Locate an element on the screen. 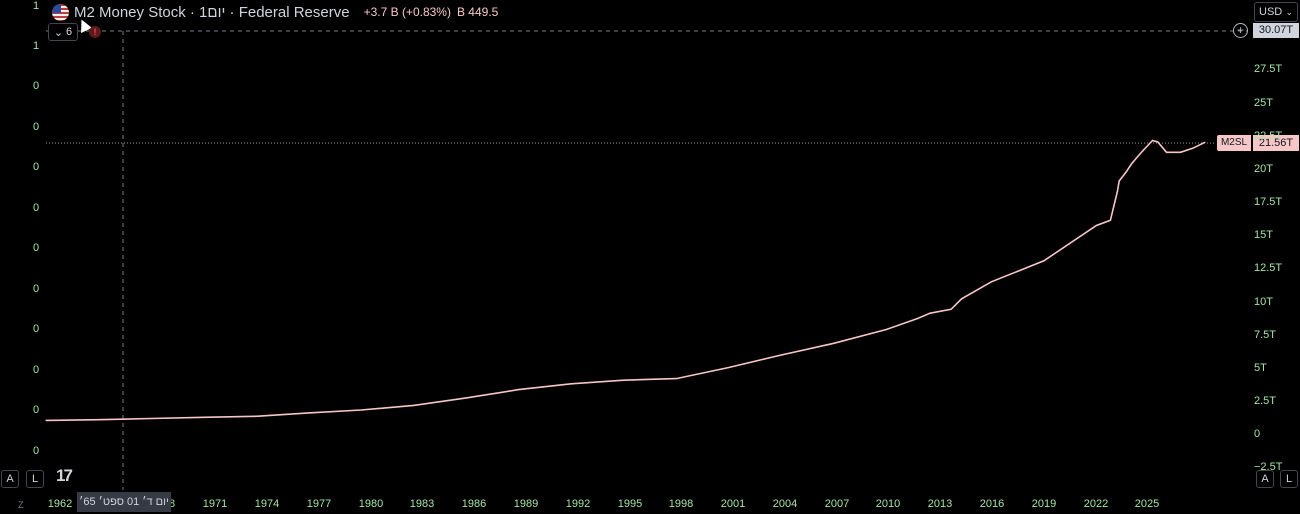 The image size is (1300, 514). x-tick-label: 1962 is located at coordinates (60, 504).